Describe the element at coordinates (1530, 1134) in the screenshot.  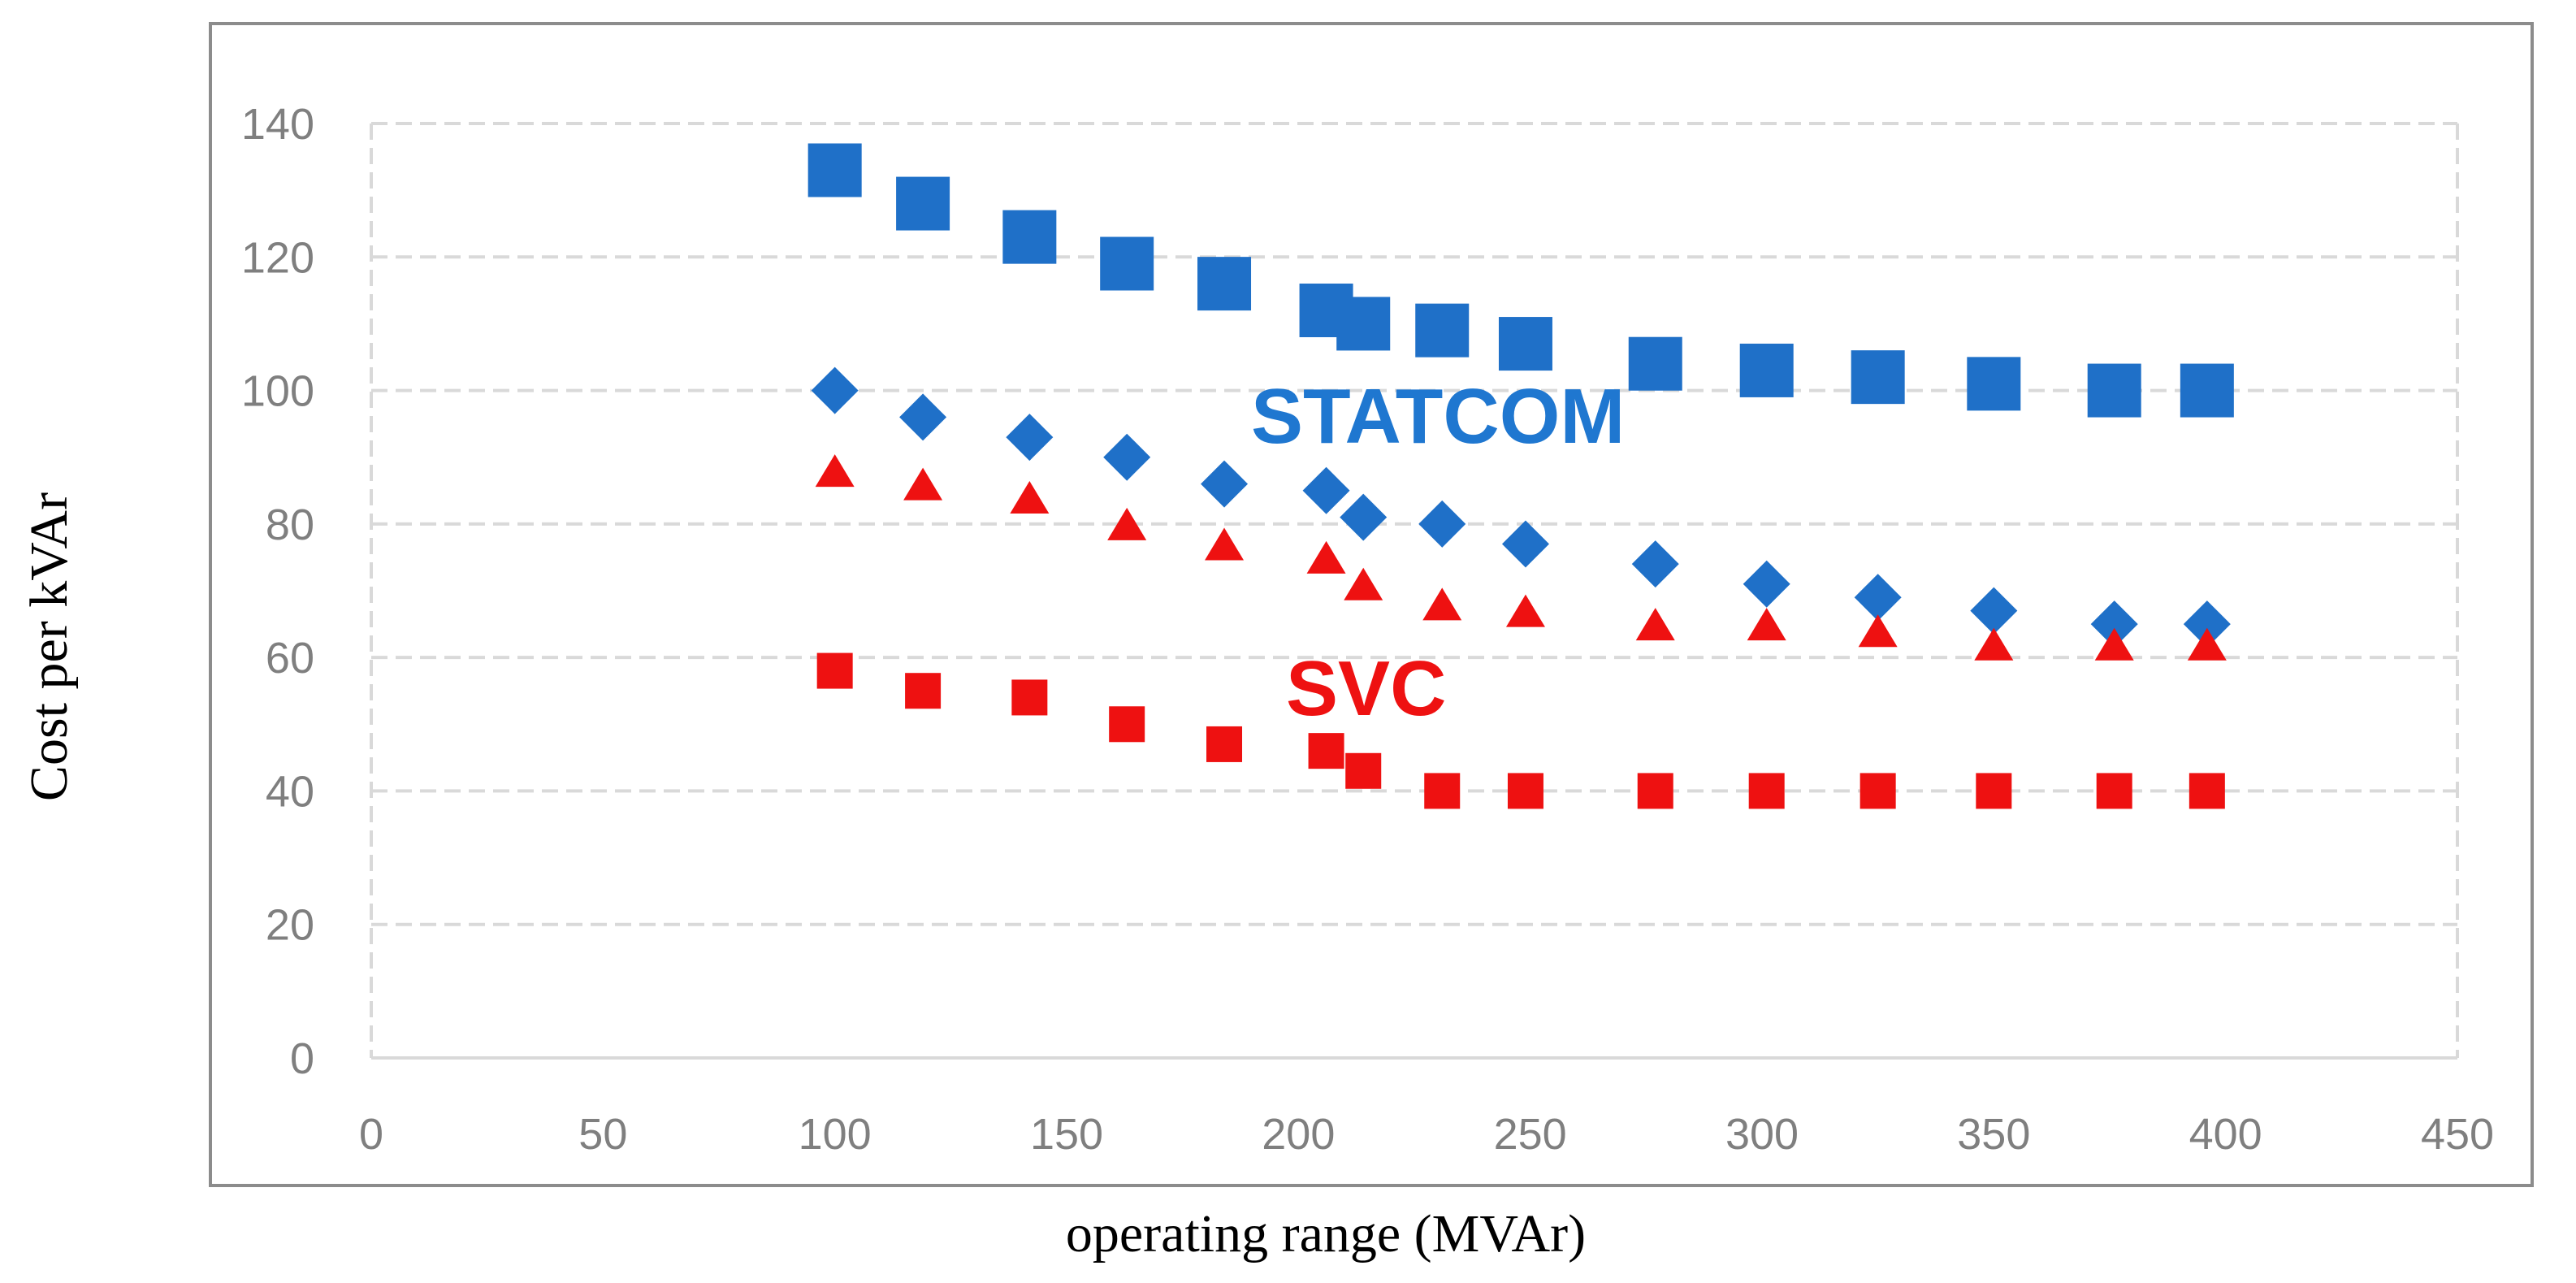
I see `x-tick-label: 250` at that location.